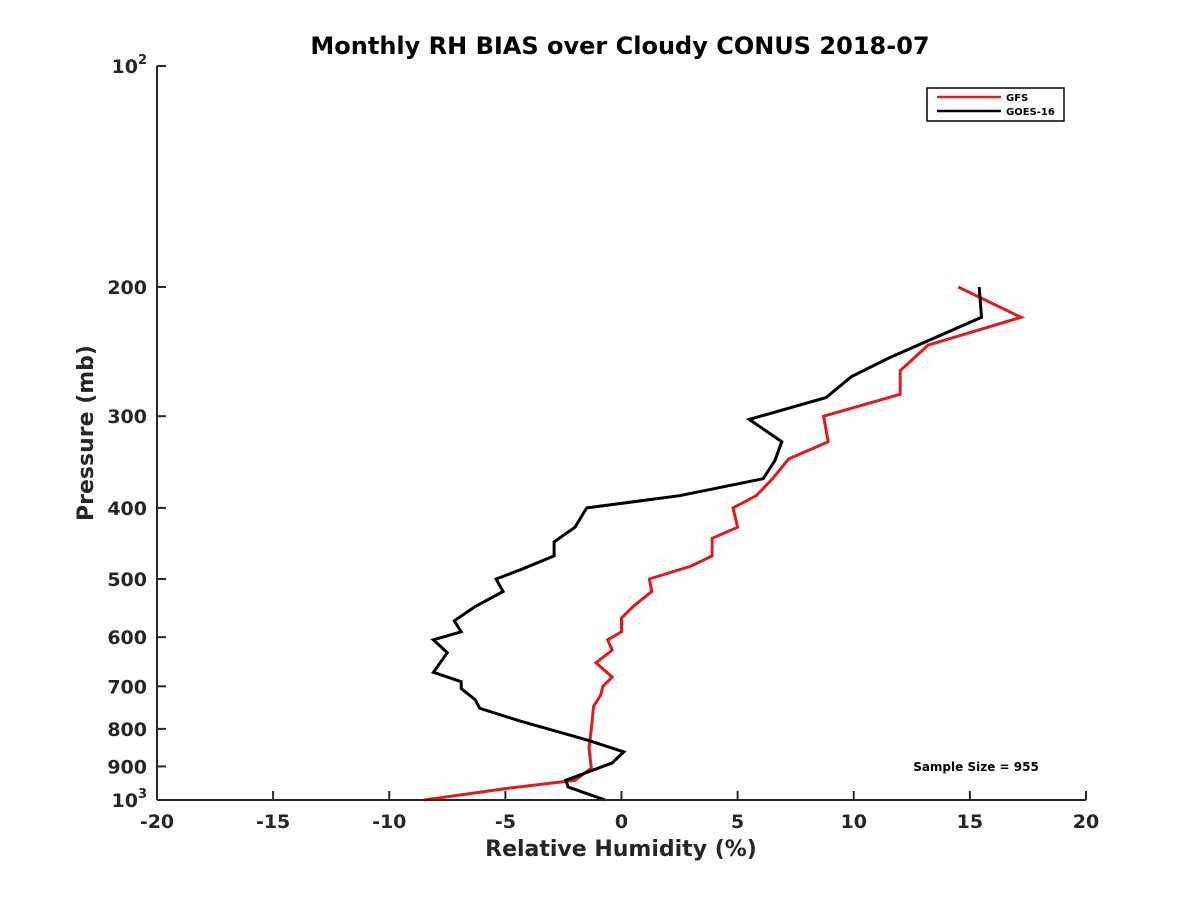 Image resolution: width=1200 pixels, height=900 pixels. I want to click on y-tick-label: 800, so click(127, 730).